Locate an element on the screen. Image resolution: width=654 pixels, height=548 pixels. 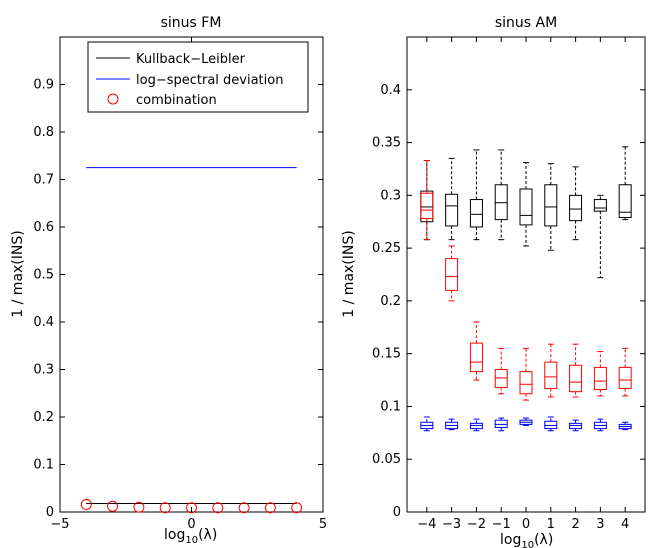
sinus-am-xtick-label: −2 is located at coordinates (476, 524).